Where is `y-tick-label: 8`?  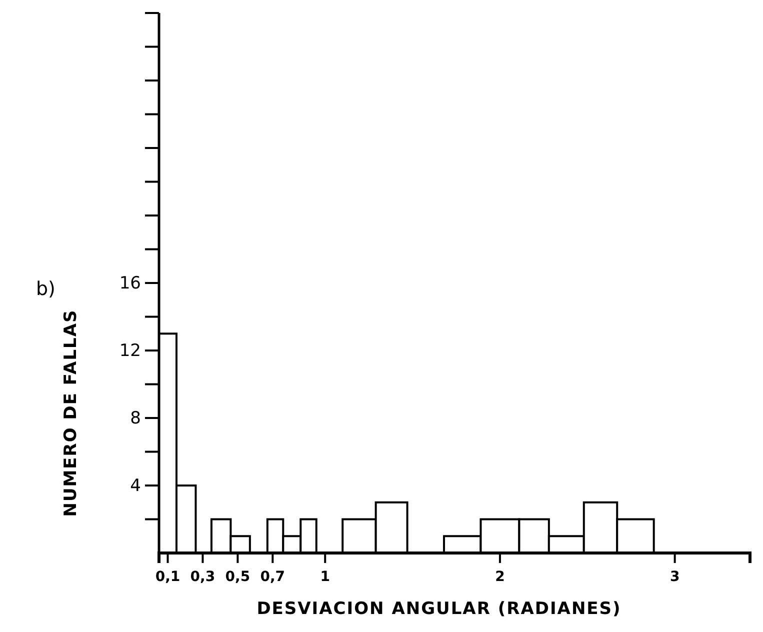
y-tick-label: 8 is located at coordinates (135, 418).